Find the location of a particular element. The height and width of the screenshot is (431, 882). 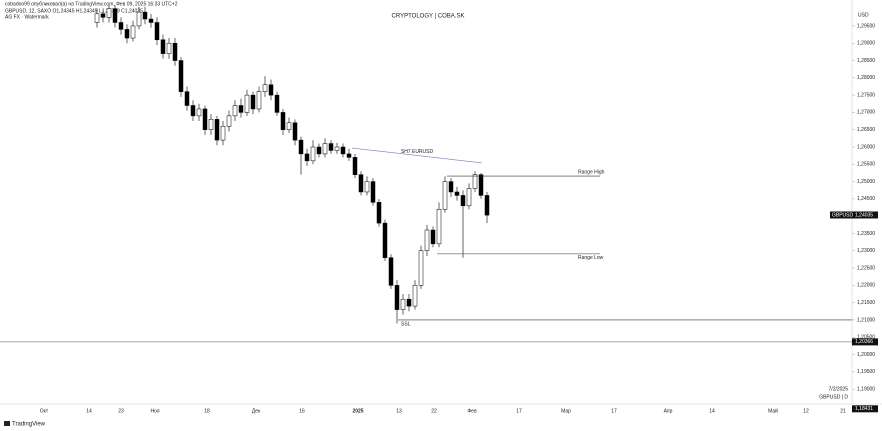

x-tick-label: 22 is located at coordinates (434, 411).